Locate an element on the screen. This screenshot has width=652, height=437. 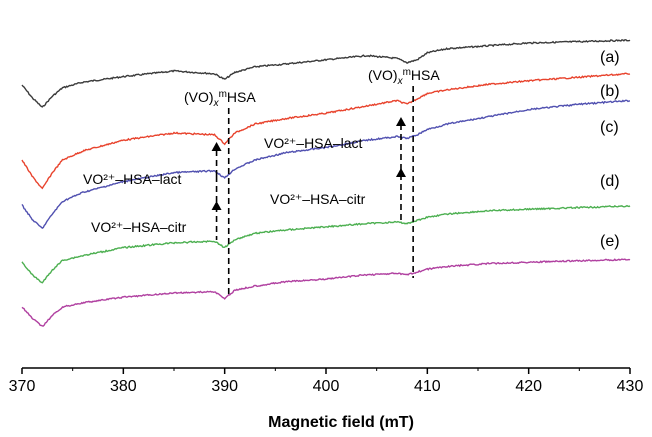
arrowhead-389-lact is located at coordinates (216, 146).